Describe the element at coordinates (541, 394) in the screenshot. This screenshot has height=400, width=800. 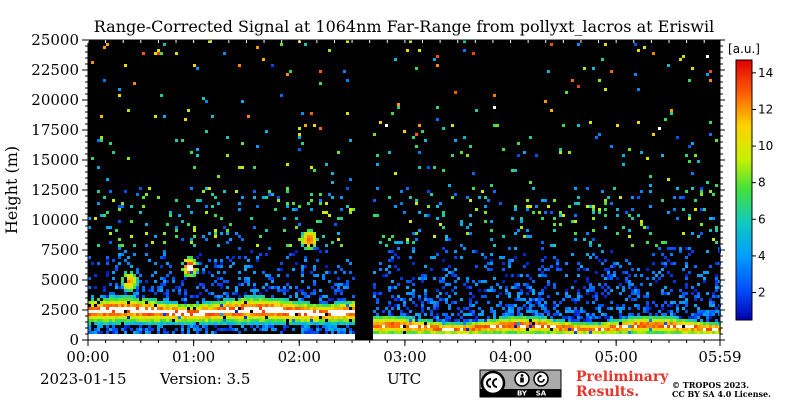
I see `license-sa-label: SA` at that location.